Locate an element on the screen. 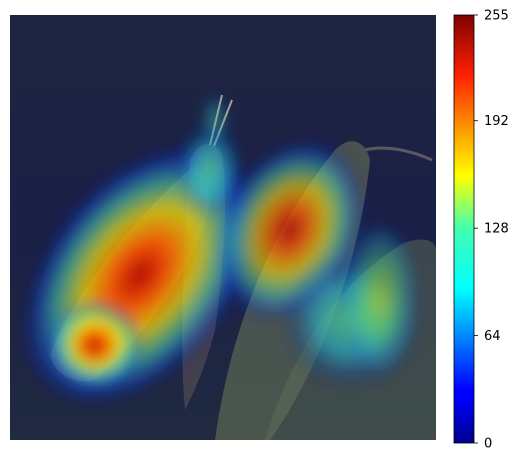 The height and width of the screenshot is (461, 521). colorbar-tick-label: 64 is located at coordinates (492, 336).